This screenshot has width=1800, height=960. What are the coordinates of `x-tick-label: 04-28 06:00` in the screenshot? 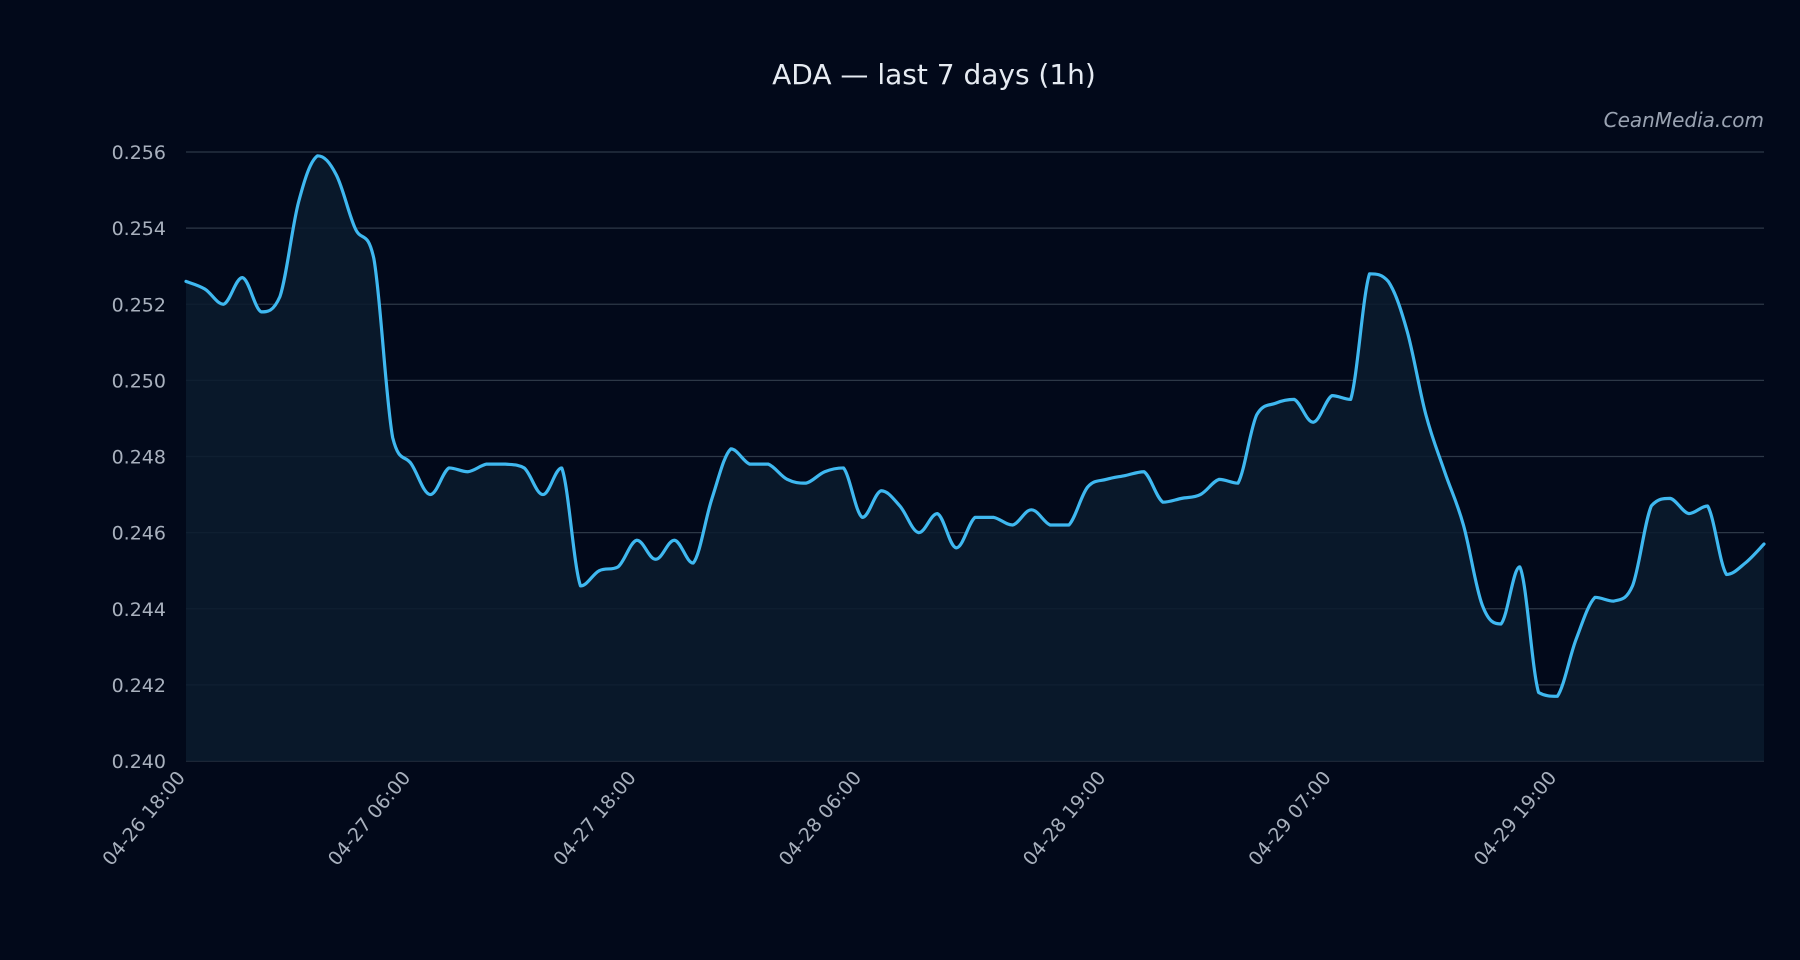 It's located at (820, 818).